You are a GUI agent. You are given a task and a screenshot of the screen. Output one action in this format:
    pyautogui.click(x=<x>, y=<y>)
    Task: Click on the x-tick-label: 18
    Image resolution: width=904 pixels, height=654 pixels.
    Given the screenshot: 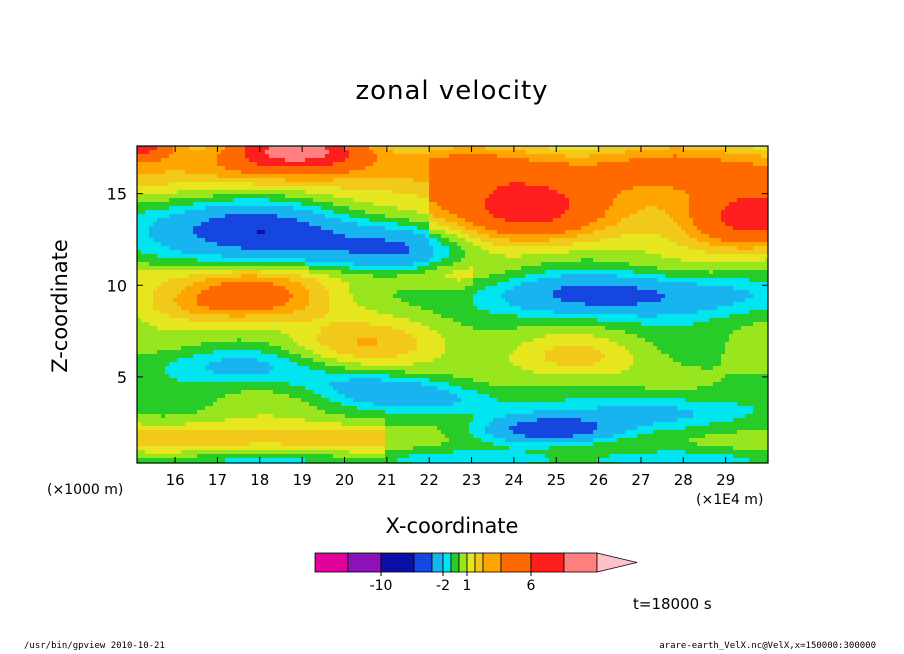 What is the action you would take?
    pyautogui.click(x=259, y=480)
    